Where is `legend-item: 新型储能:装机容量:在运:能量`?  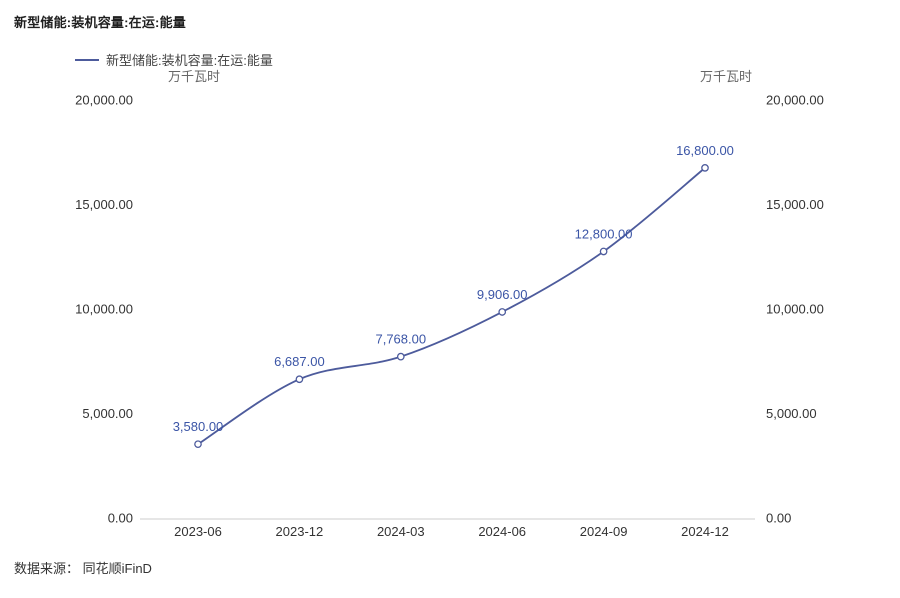 legend-item: 新型储能:装机容量:在运:能量 is located at coordinates (174, 59).